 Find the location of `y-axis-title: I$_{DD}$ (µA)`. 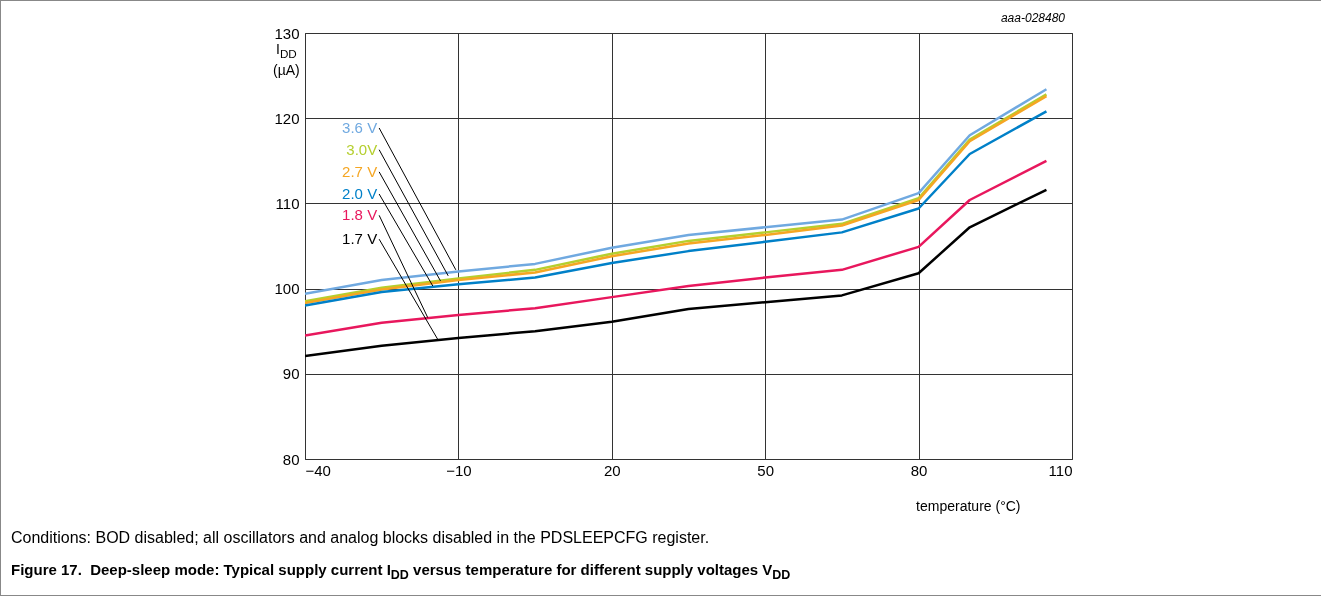

y-axis-title: I$_{DD}$ (µA) is located at coordinates (286, 59).